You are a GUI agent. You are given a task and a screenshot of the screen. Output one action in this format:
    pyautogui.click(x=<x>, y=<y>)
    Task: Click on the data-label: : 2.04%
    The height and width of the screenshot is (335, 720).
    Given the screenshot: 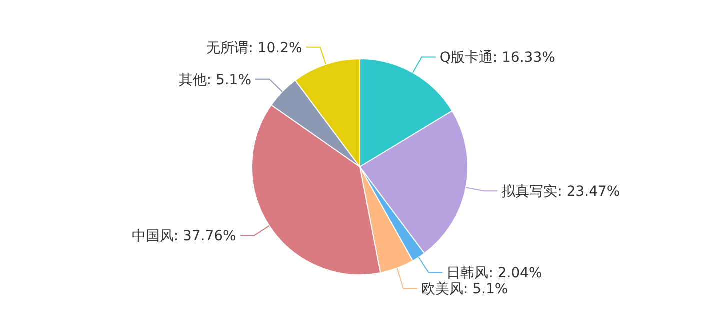 What is the action you would take?
    pyautogui.click(x=515, y=274)
    